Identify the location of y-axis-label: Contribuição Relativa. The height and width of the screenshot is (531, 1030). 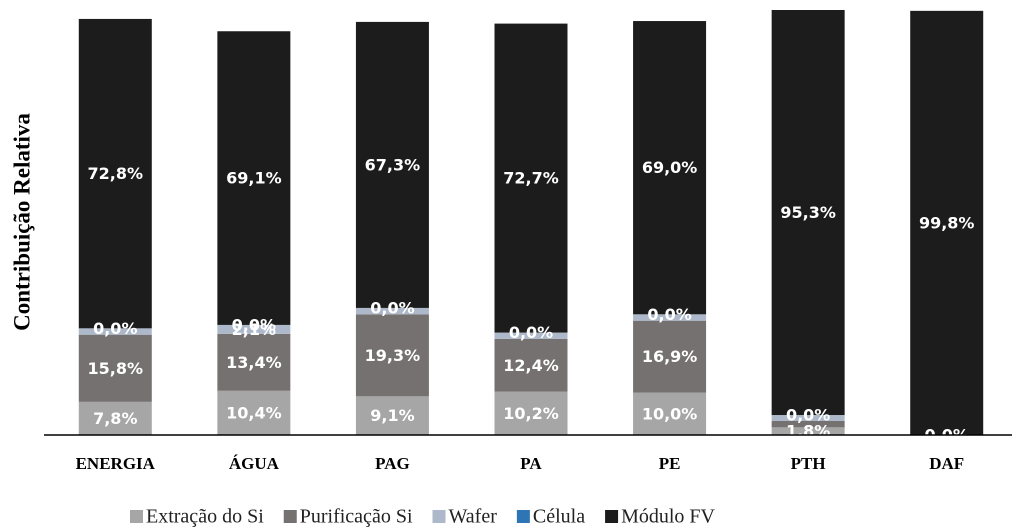
(21, 222).